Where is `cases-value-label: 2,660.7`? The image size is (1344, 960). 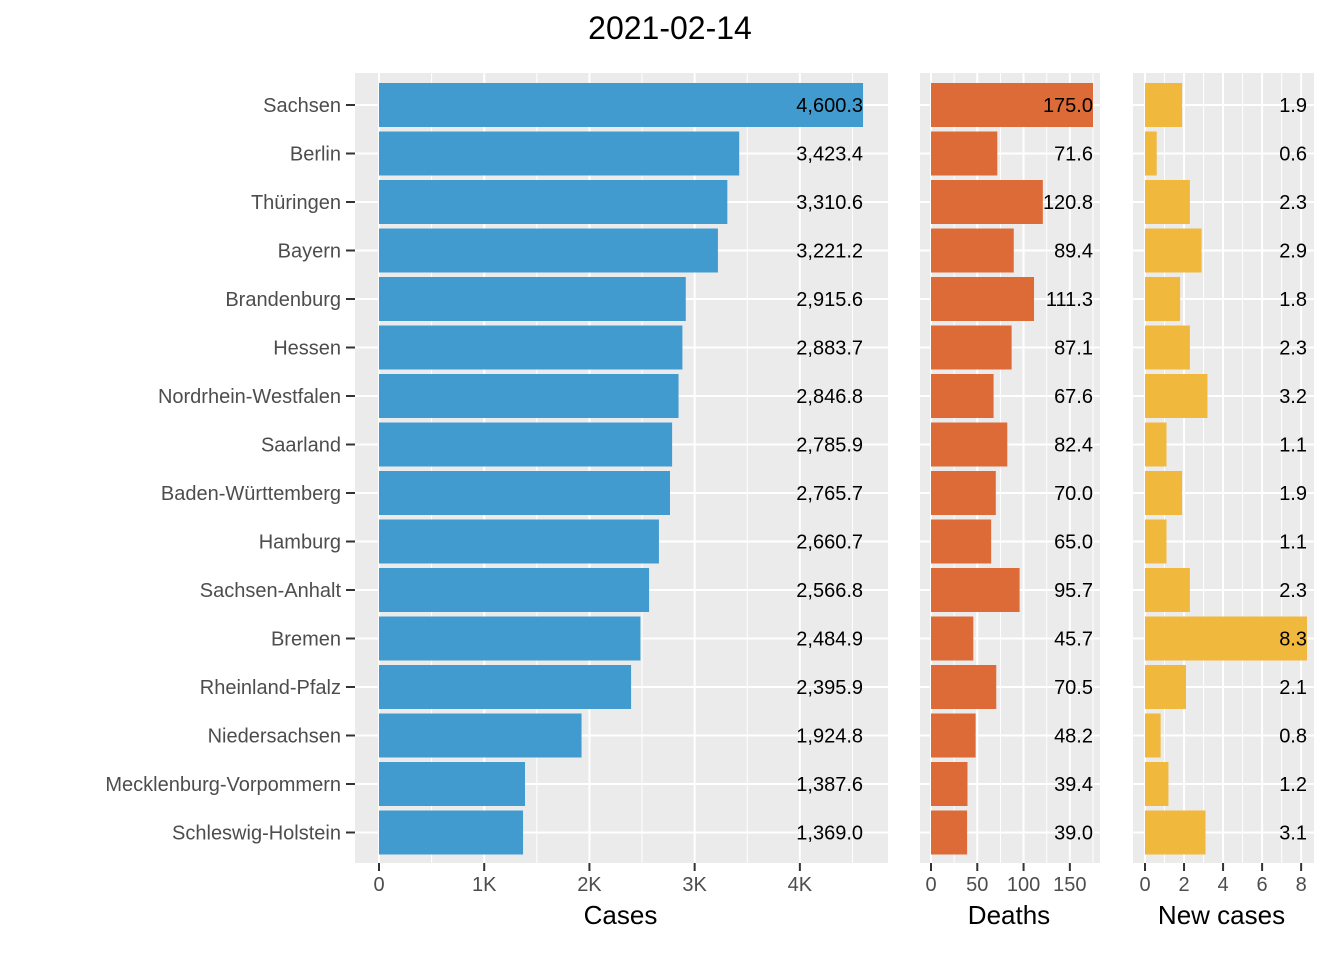 cases-value-label: 2,660.7 is located at coordinates (829, 543).